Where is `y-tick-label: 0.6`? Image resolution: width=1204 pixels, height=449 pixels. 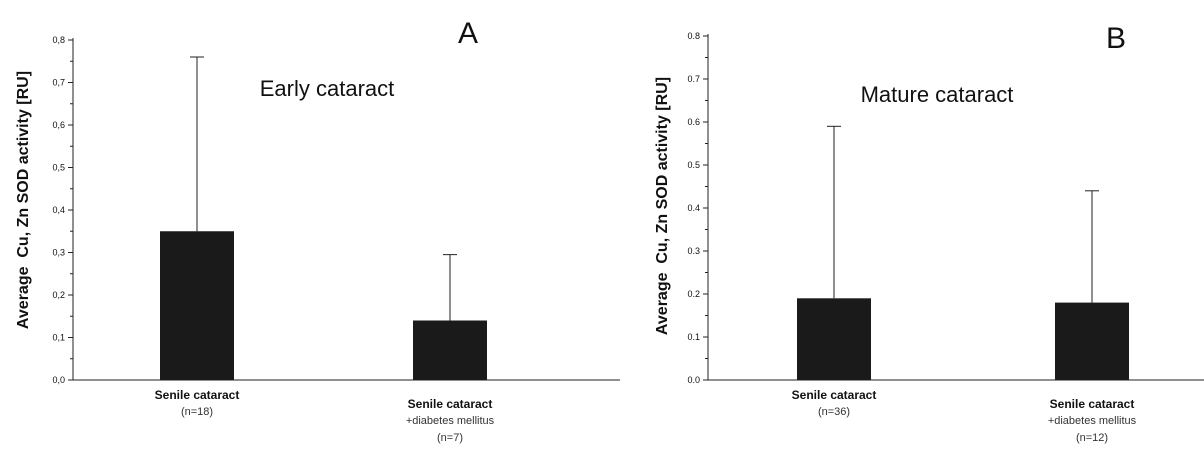
y-tick-label: 0.6 is located at coordinates (693, 122).